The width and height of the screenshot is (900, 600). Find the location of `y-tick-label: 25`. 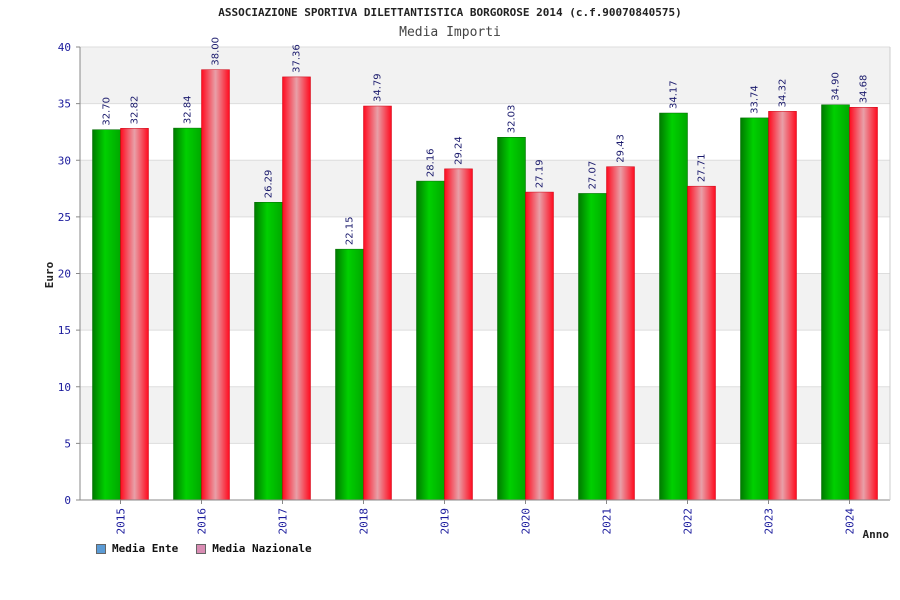

y-tick-label: 25 is located at coordinates (64, 217).